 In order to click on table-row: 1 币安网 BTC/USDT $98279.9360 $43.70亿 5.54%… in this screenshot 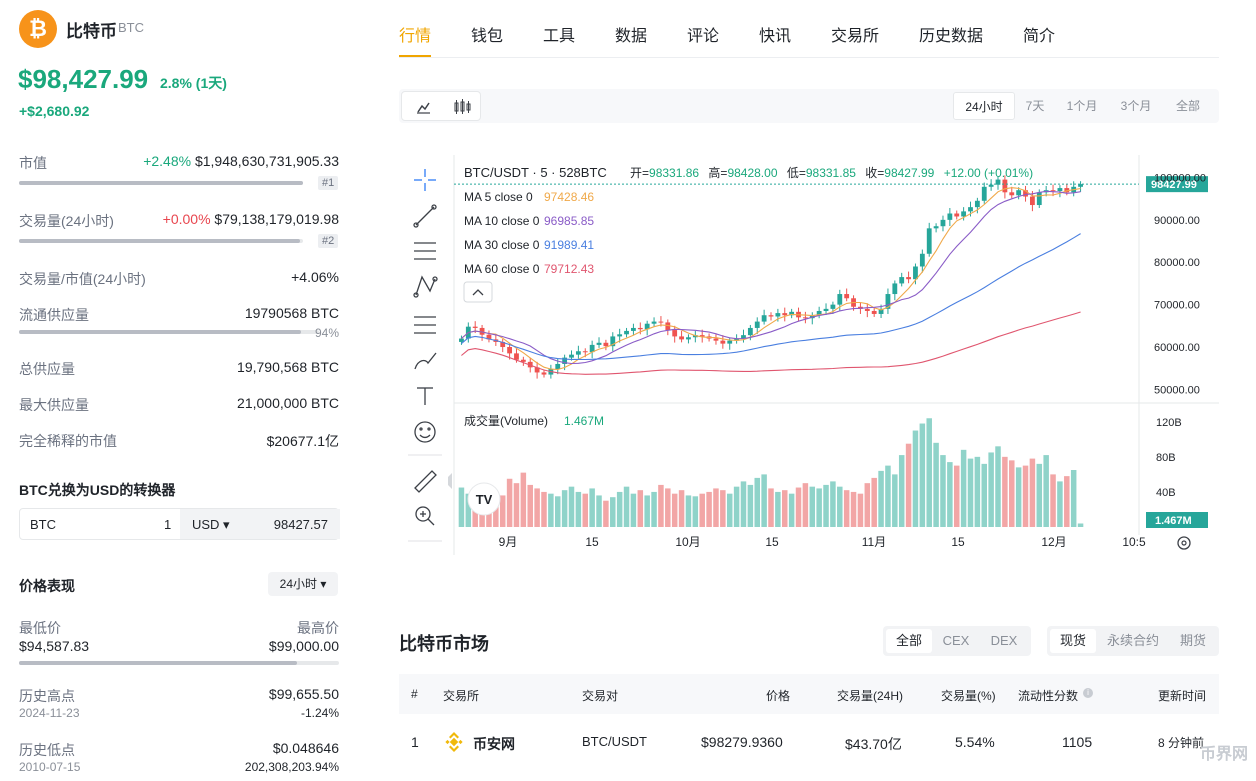, I will do `click(809, 742)`.